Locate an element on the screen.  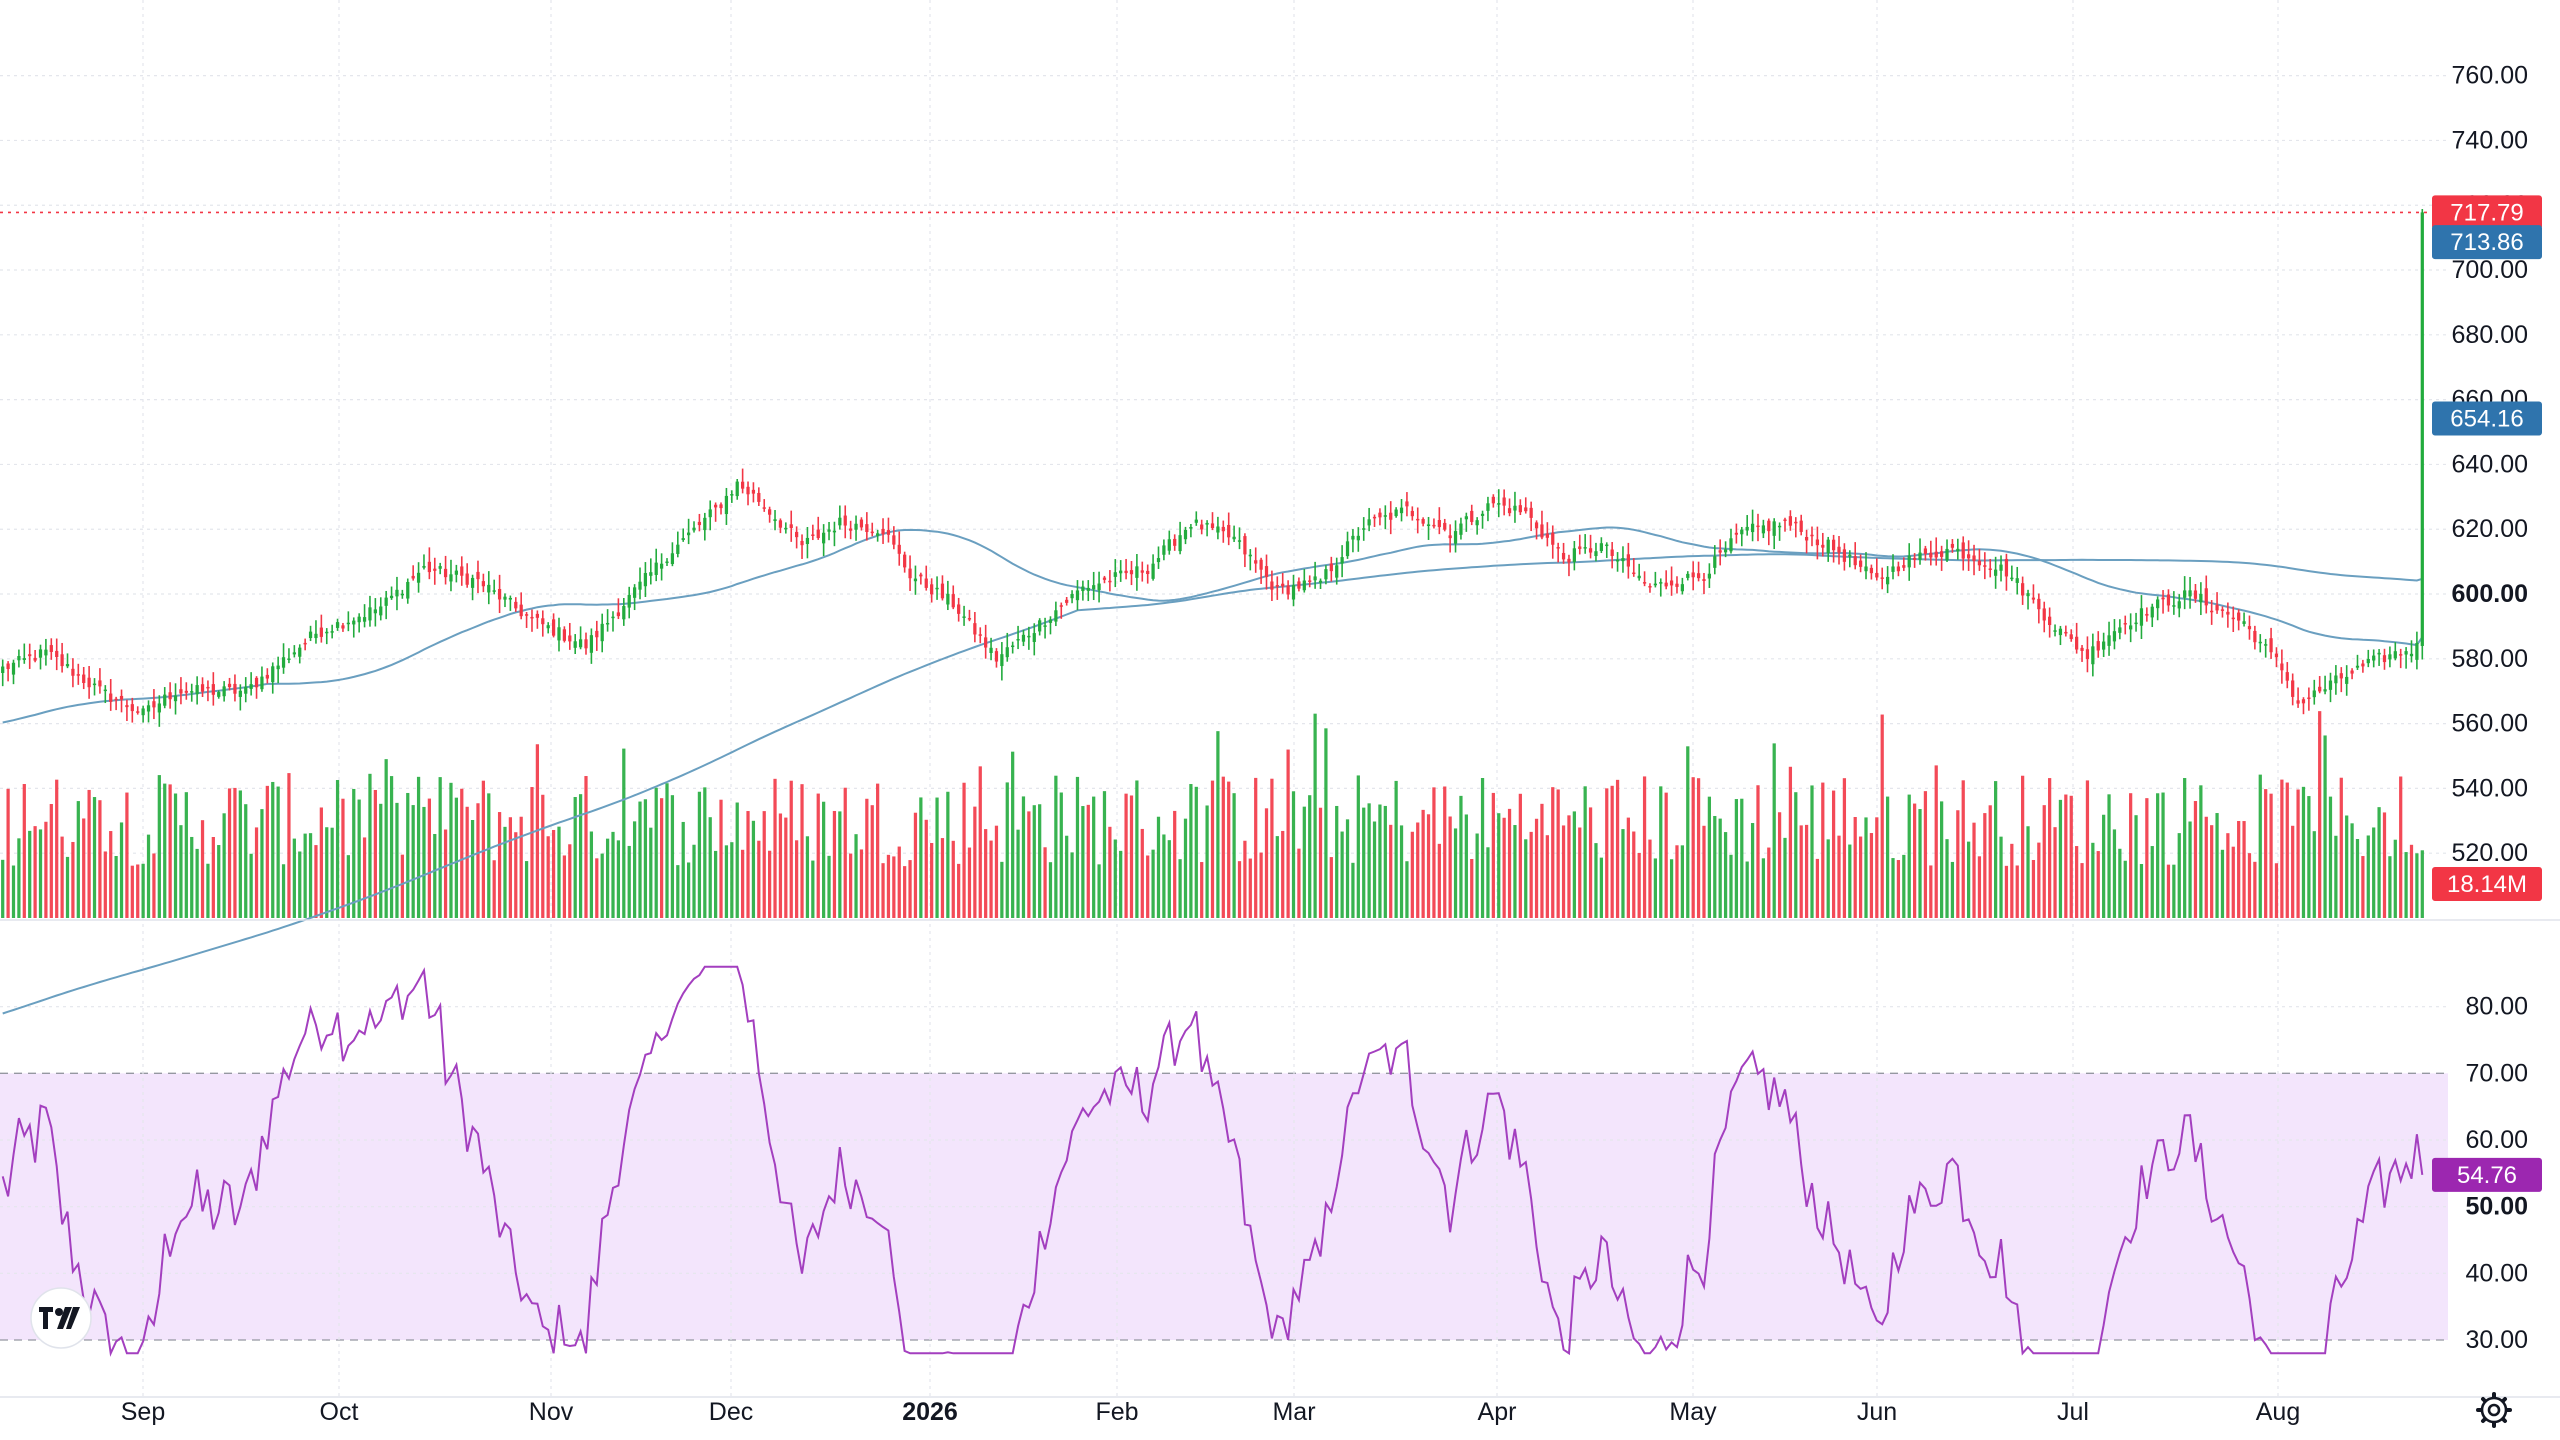
settings-gear-icon is located at coordinates (2494, 1410).